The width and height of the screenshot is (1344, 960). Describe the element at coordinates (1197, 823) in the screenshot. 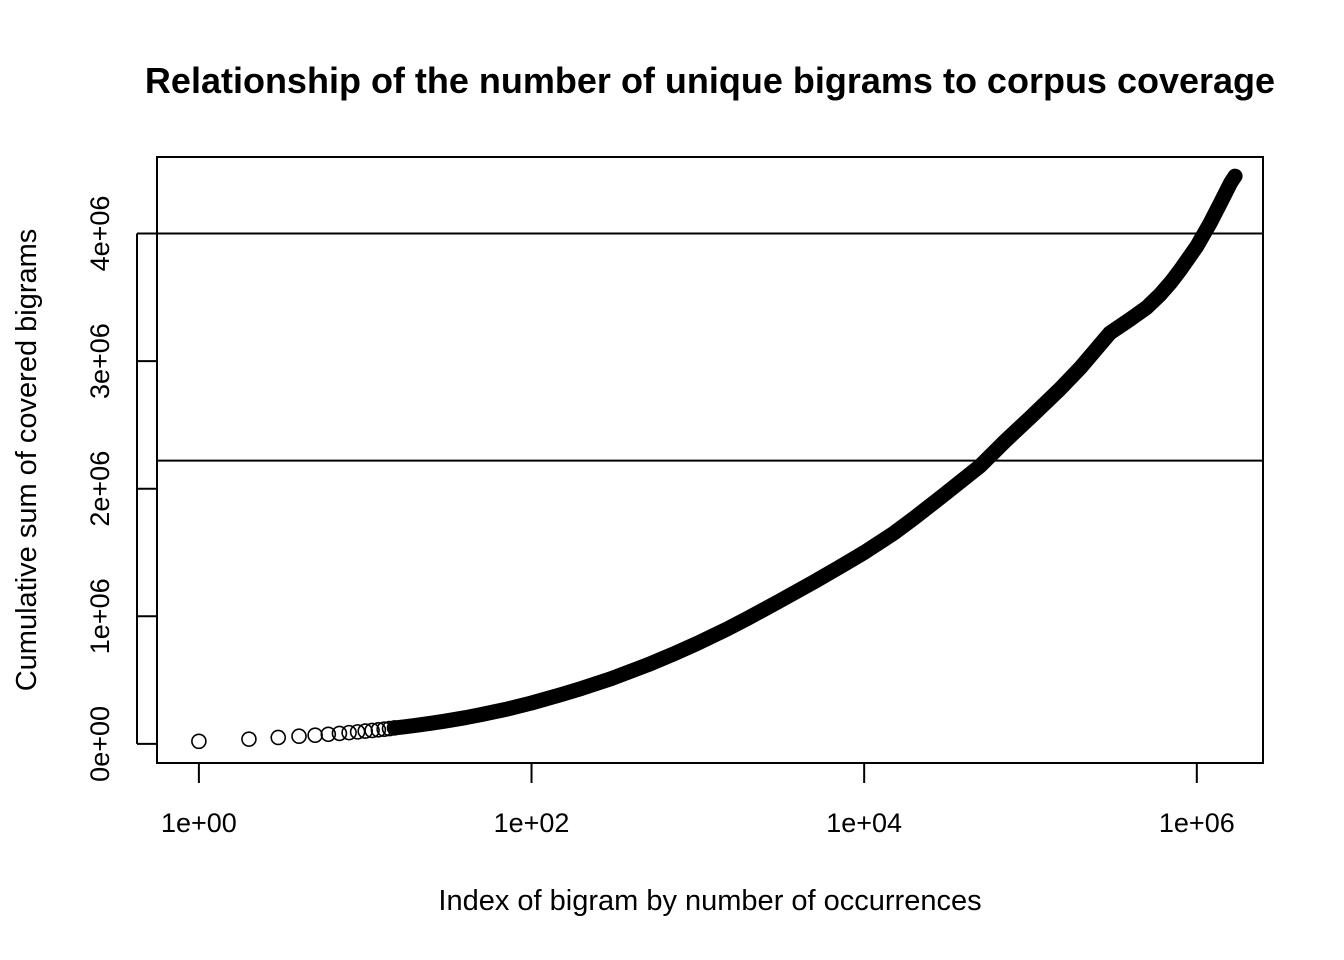

I see `x-tick-label-3: 1e+06` at that location.